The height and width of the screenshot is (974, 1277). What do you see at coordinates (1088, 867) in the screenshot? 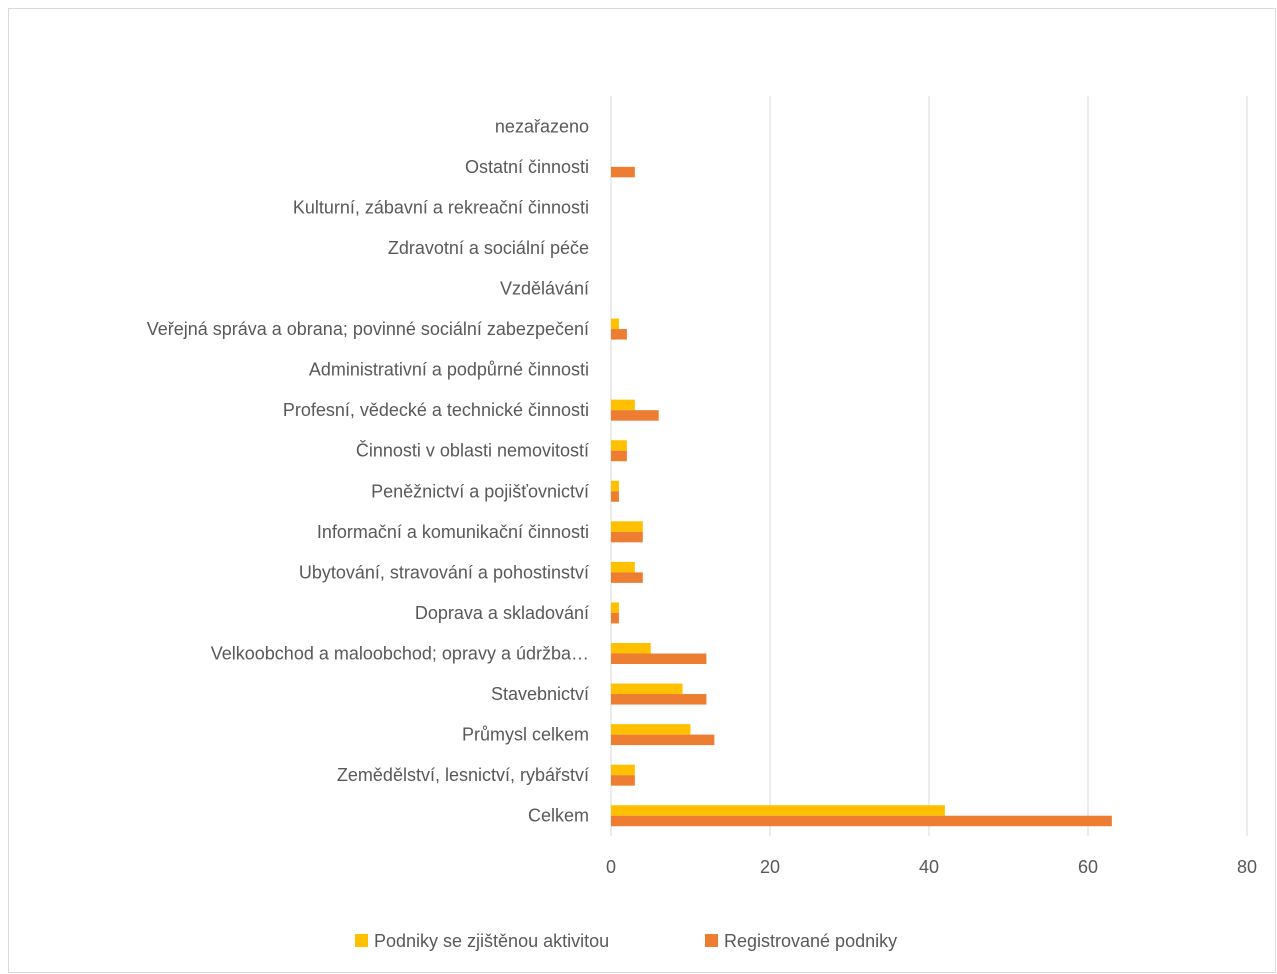
I see `x-tick-label: 60` at bounding box center [1088, 867].